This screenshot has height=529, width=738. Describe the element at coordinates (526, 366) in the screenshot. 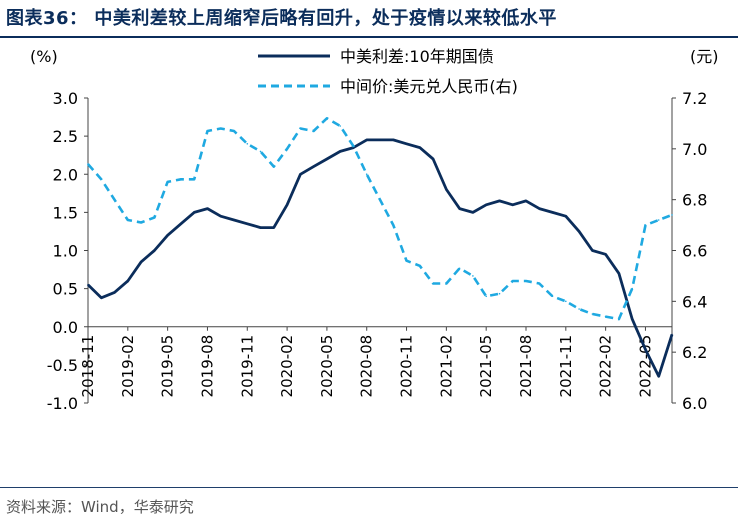

I see `x-tick-label: 2021-08` at that location.